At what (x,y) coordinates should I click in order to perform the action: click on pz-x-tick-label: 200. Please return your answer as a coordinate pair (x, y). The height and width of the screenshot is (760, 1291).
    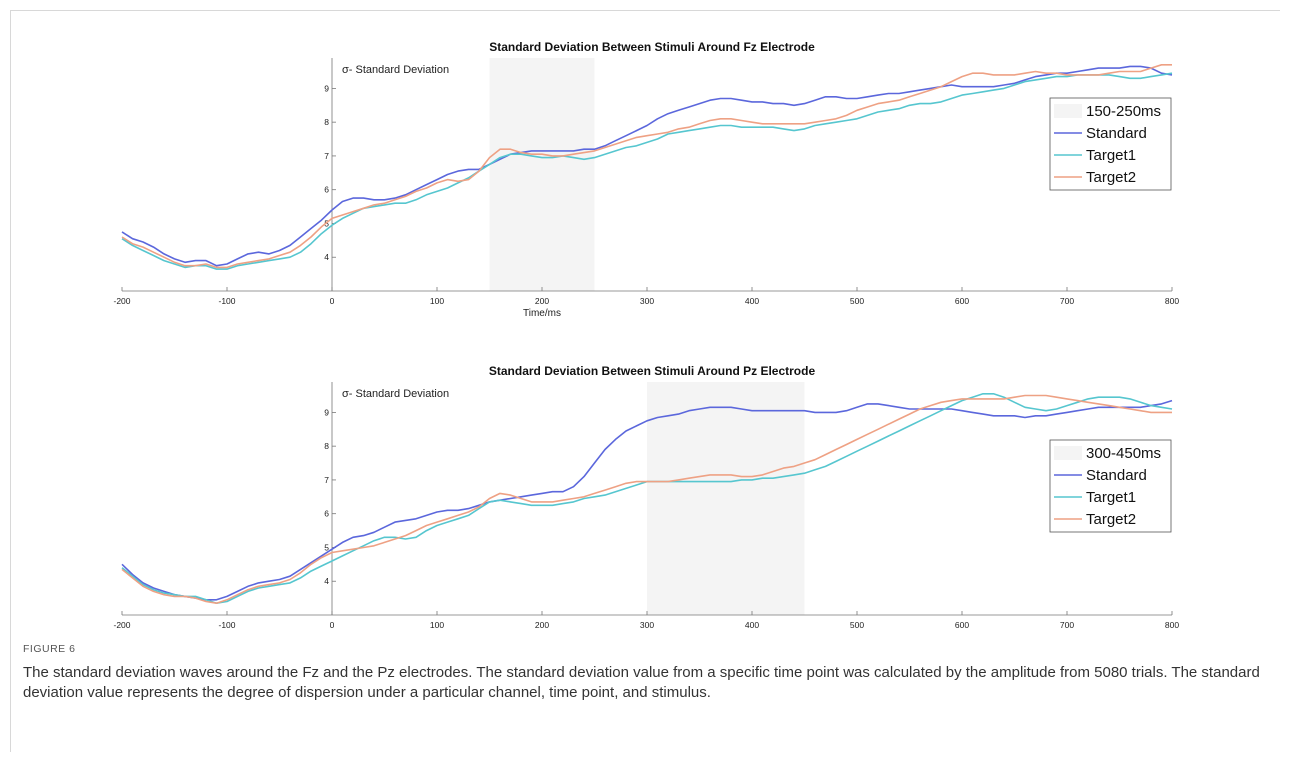
    Looking at the image, I should click on (542, 625).